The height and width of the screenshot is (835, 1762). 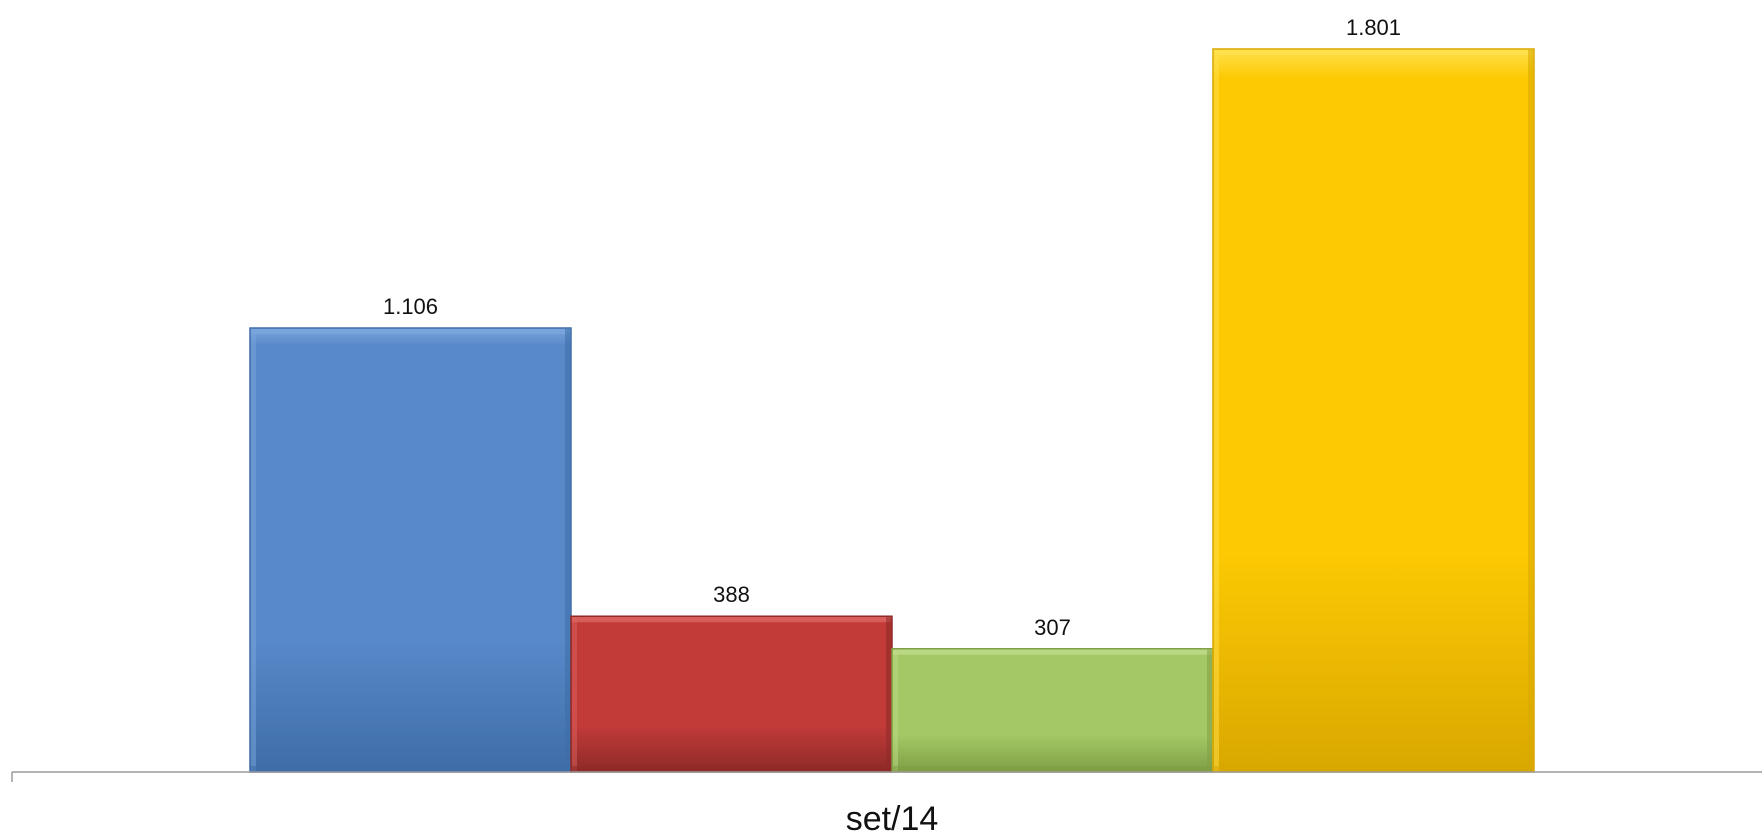 I want to click on bar-3-bevel-bottom, so click(x=1052, y=768).